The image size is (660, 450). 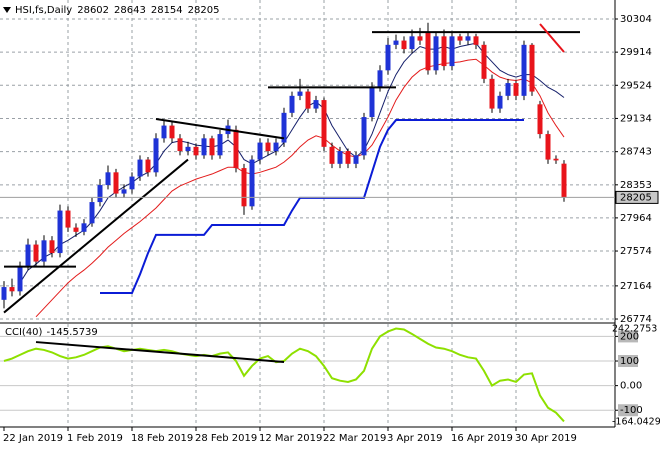 What do you see at coordinates (631, 386) in the screenshot?
I see `y-tick-label: 0.00` at bounding box center [631, 386].